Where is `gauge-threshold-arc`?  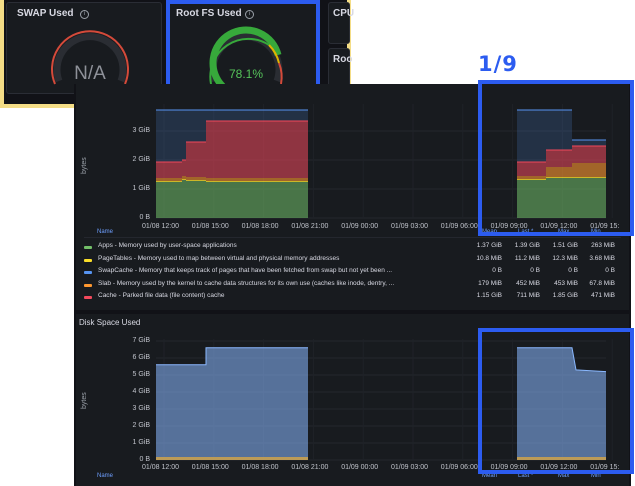
gauge-threshold-arc is located at coordinates (90, 57).